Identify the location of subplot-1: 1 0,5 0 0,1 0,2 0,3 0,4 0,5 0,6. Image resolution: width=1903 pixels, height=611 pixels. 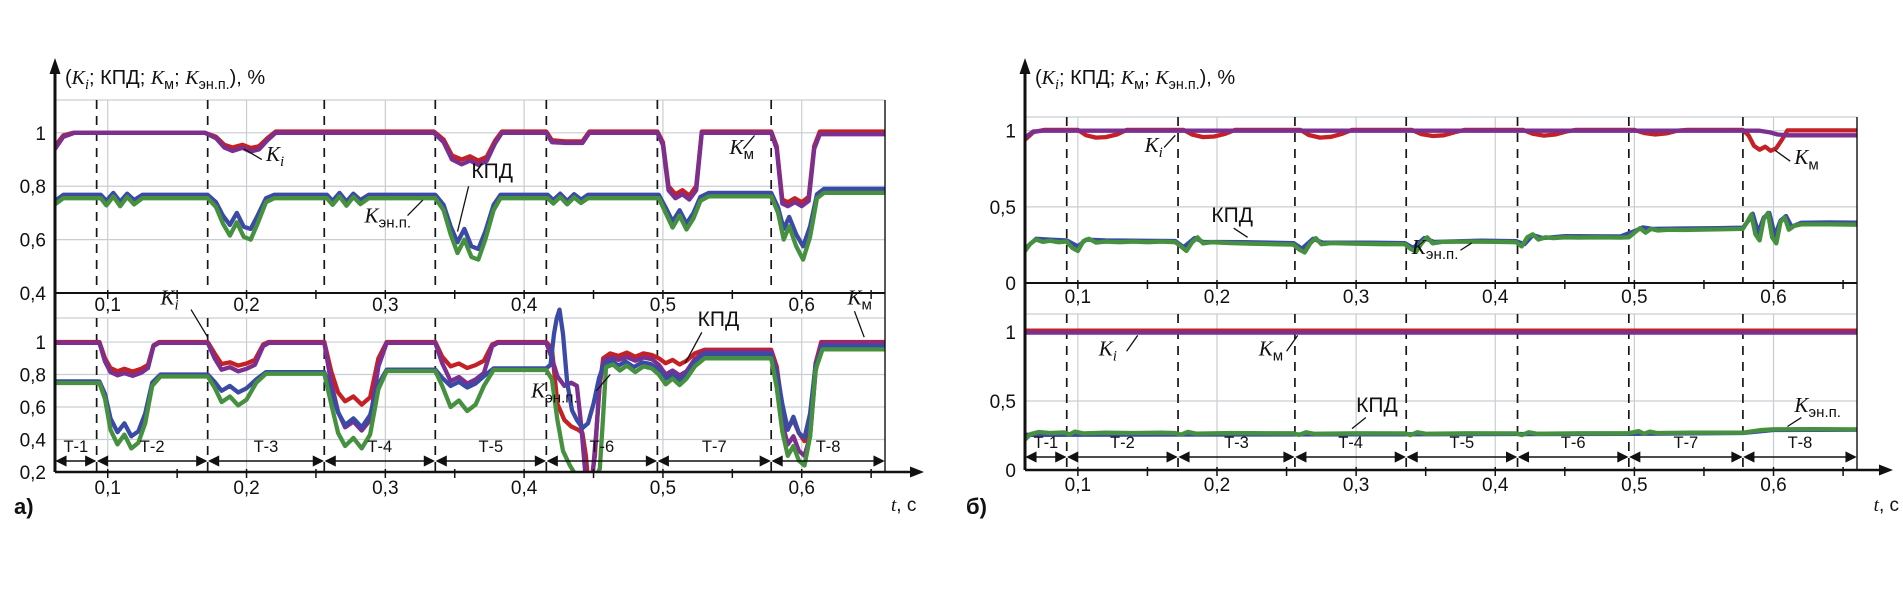
(1423, 212).